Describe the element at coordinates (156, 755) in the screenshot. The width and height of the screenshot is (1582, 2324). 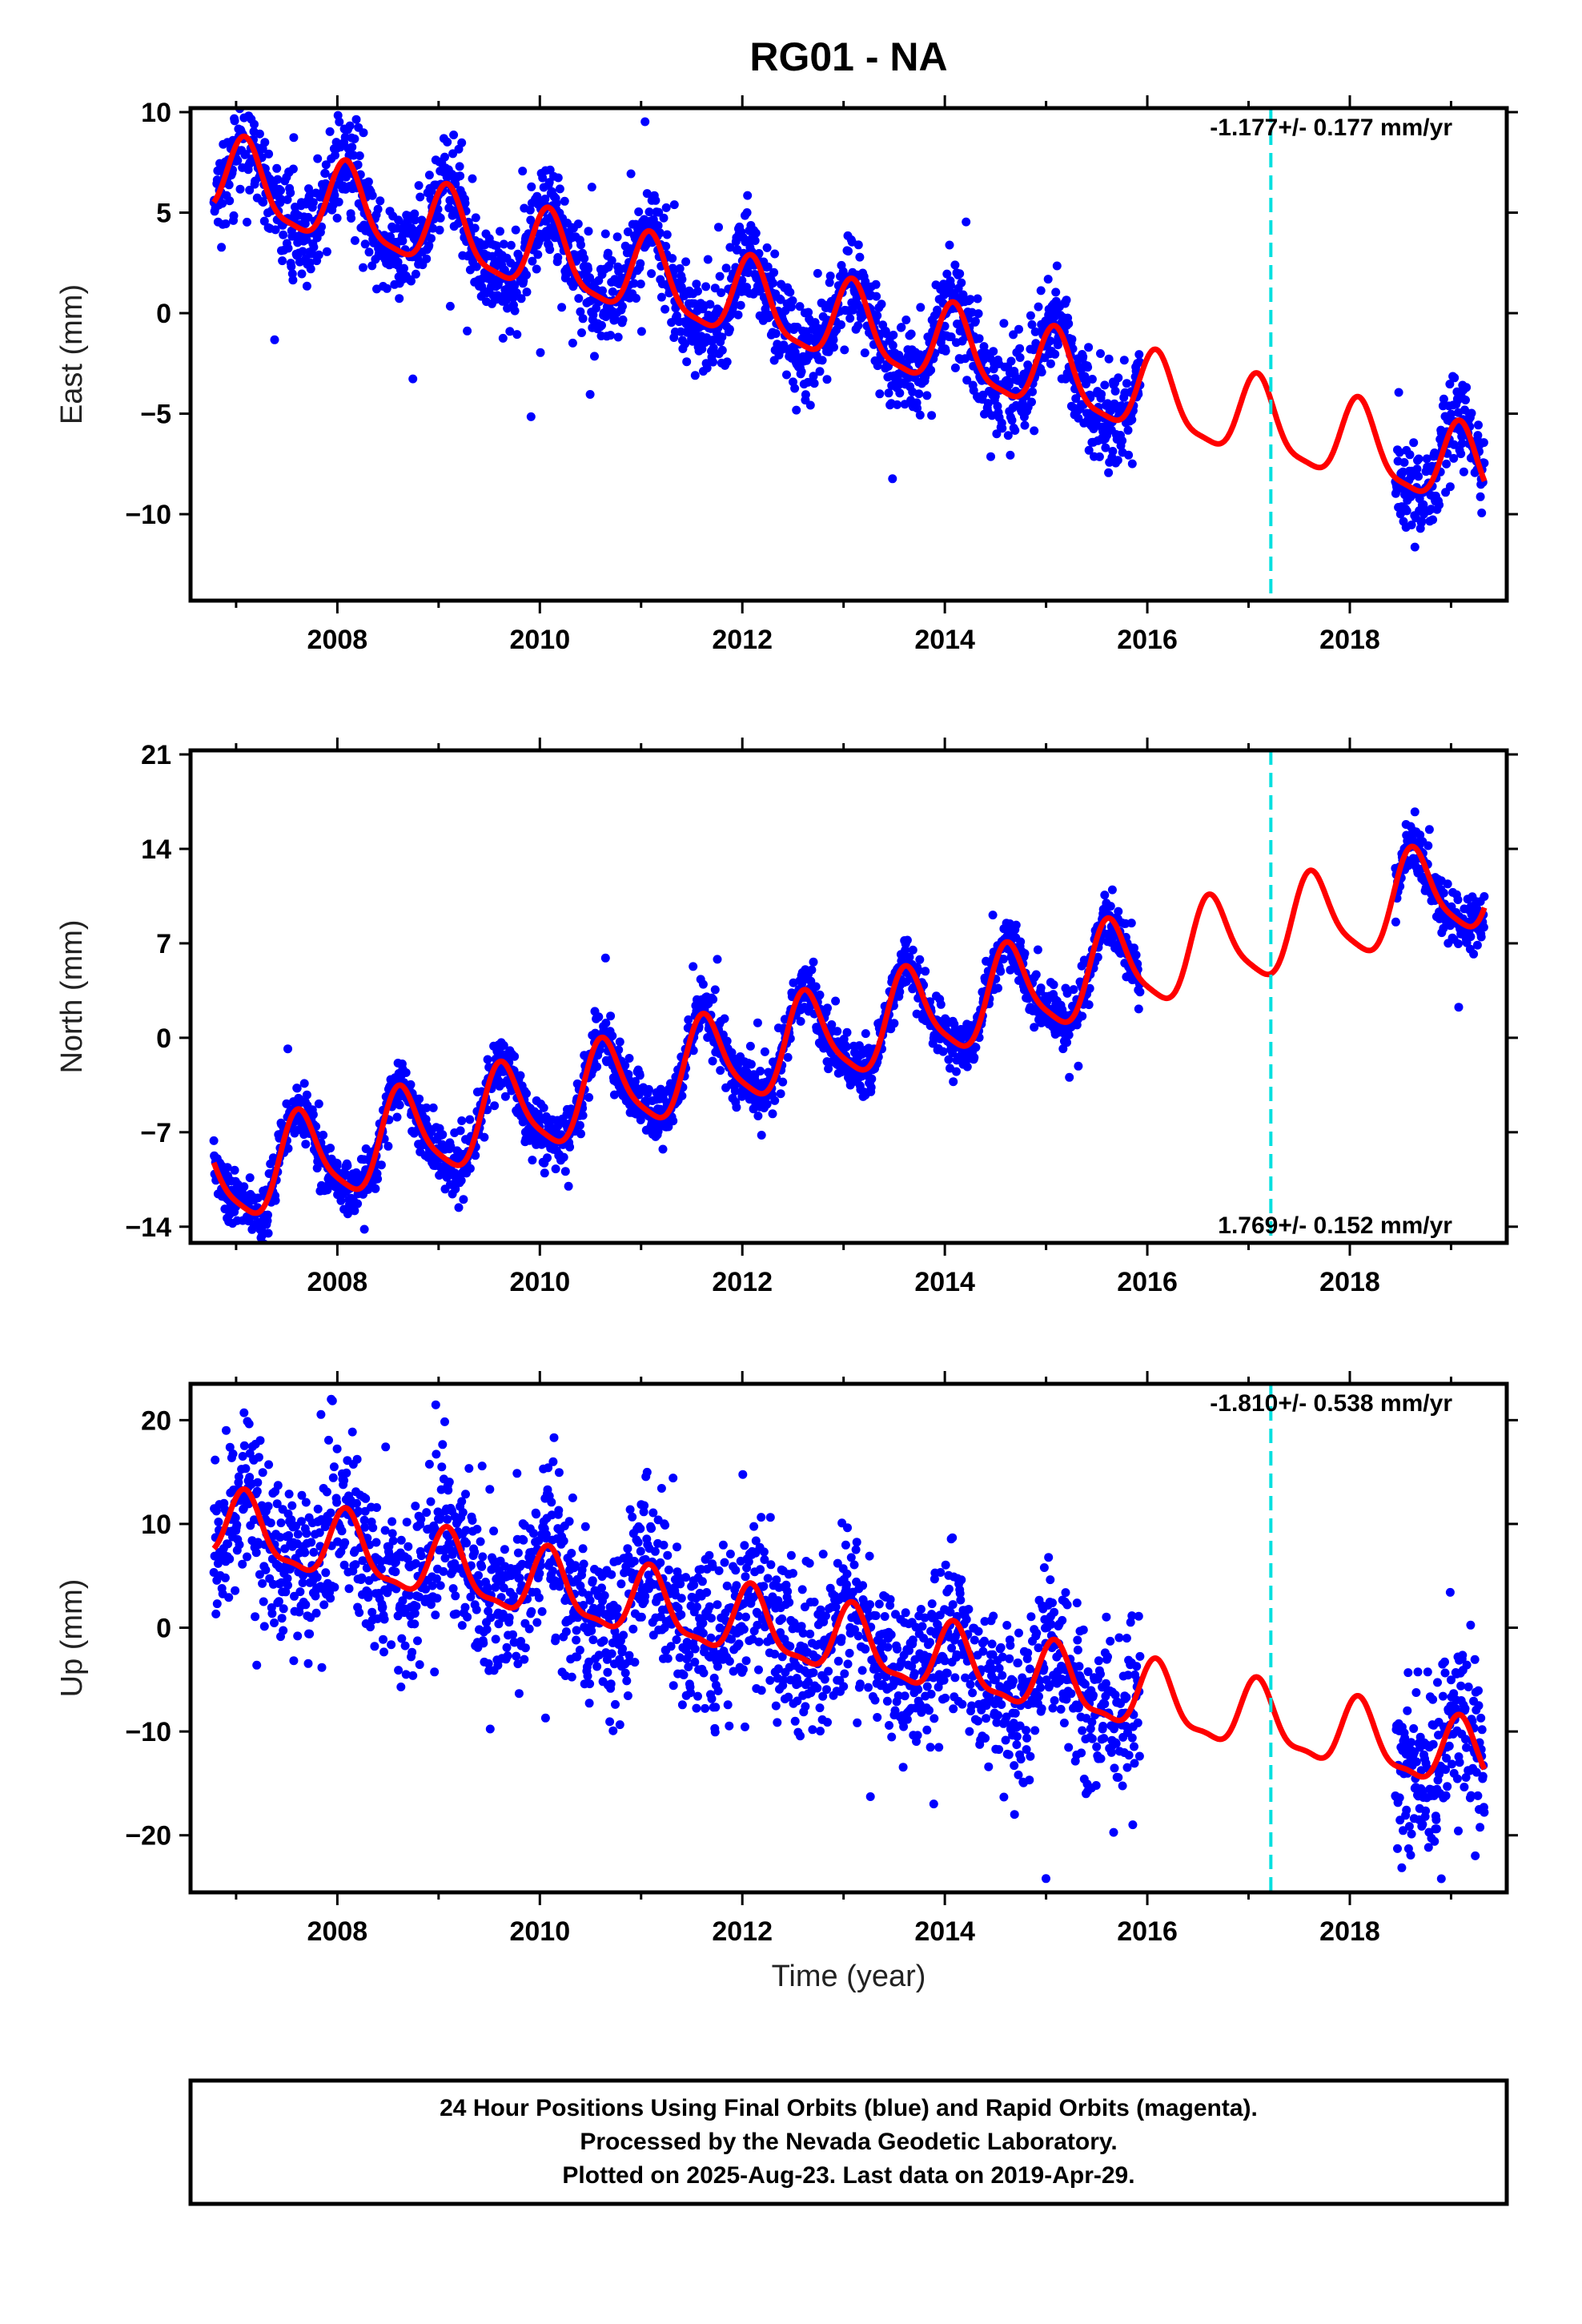
I see `north-y-tick-label: 21` at that location.